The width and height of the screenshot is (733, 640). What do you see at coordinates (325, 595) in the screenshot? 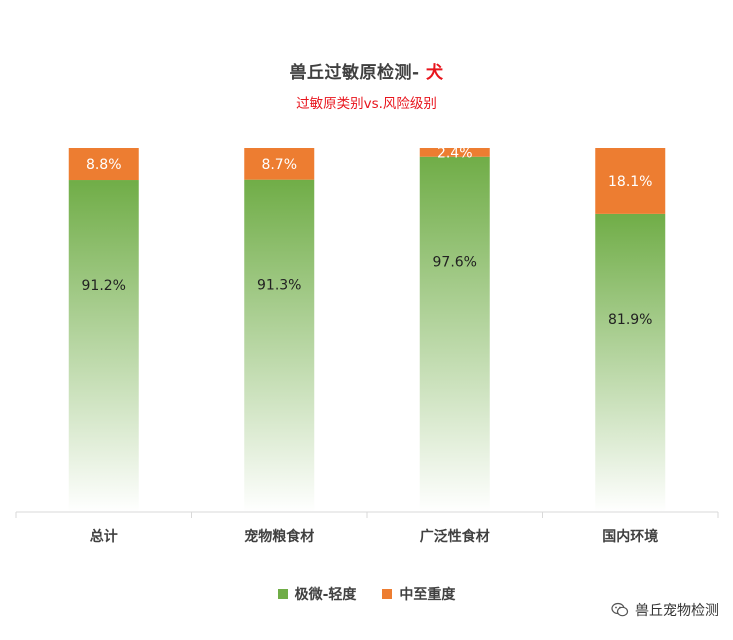
I see `legend-label-mild: 极微-轻度` at bounding box center [325, 595].